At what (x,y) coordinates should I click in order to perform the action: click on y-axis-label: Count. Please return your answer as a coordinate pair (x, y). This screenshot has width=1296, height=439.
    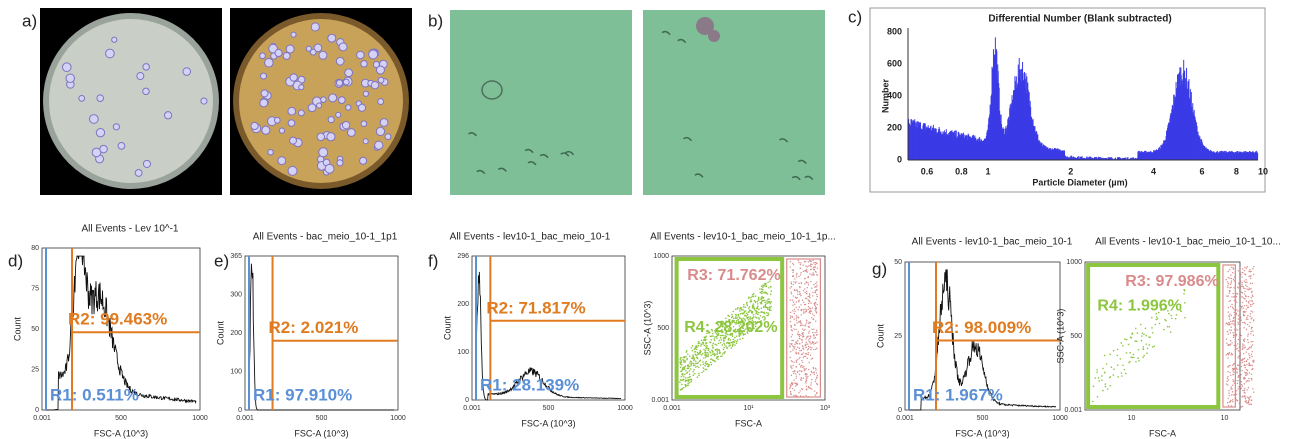
    Looking at the image, I should click on (17, 329).